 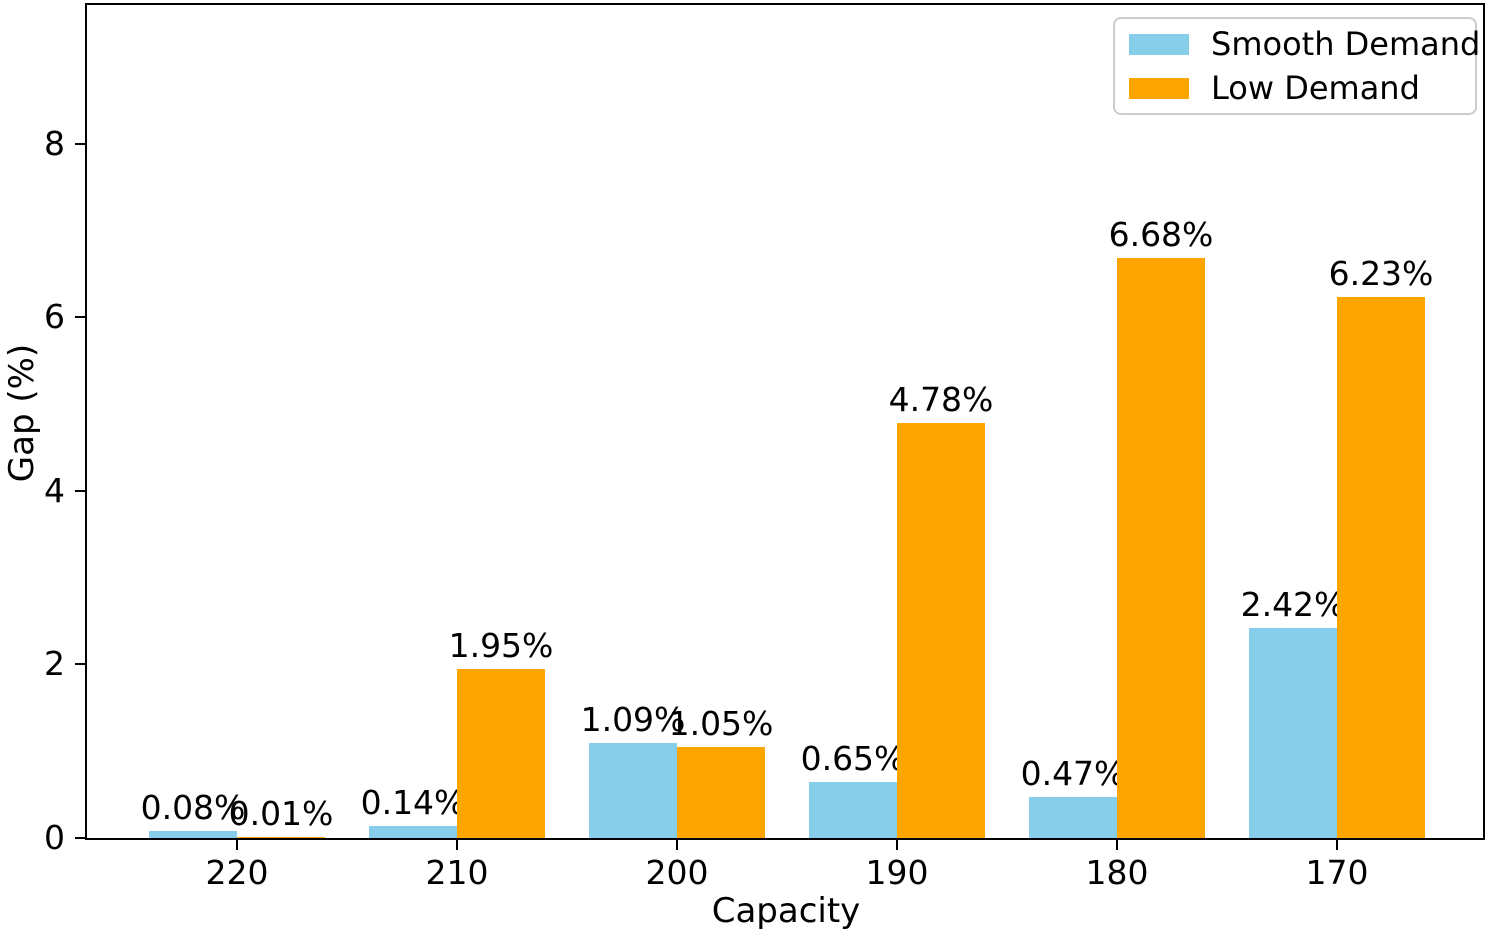 I want to click on y-axis-tick-label: 2, so click(x=54, y=664).